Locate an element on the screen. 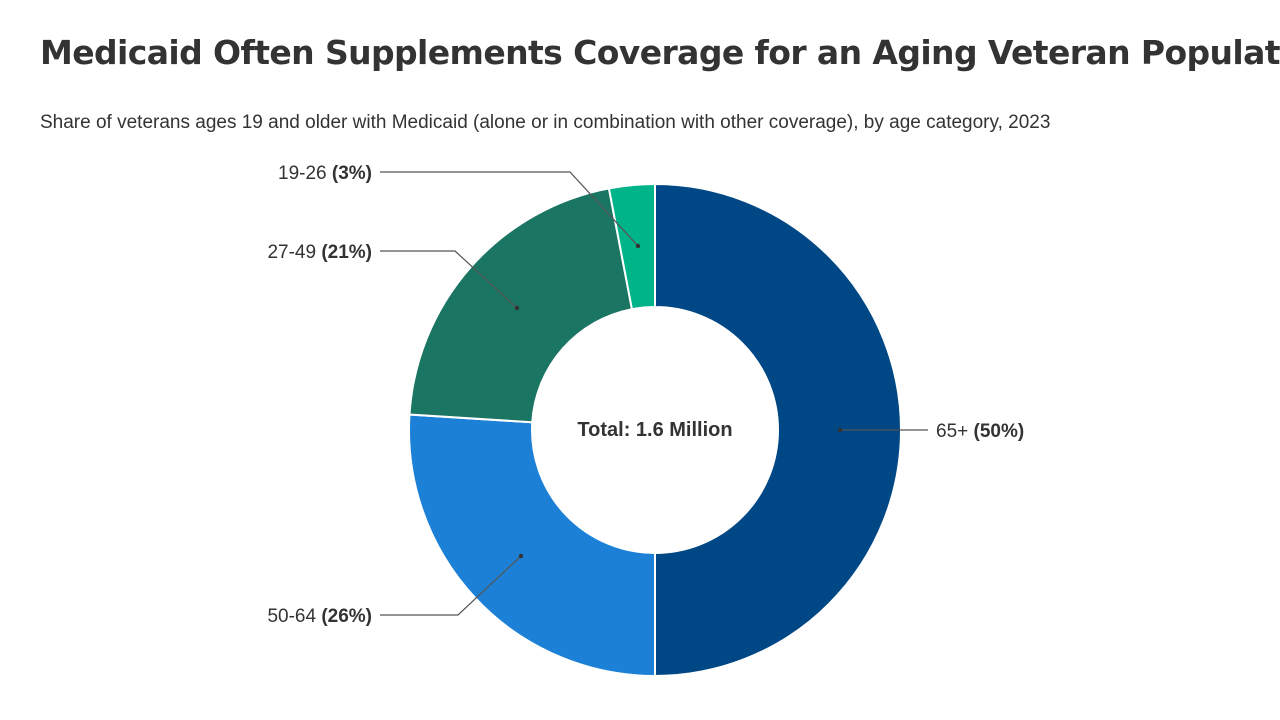 The height and width of the screenshot is (720, 1280). data-label-percent: (50%) is located at coordinates (999, 431).